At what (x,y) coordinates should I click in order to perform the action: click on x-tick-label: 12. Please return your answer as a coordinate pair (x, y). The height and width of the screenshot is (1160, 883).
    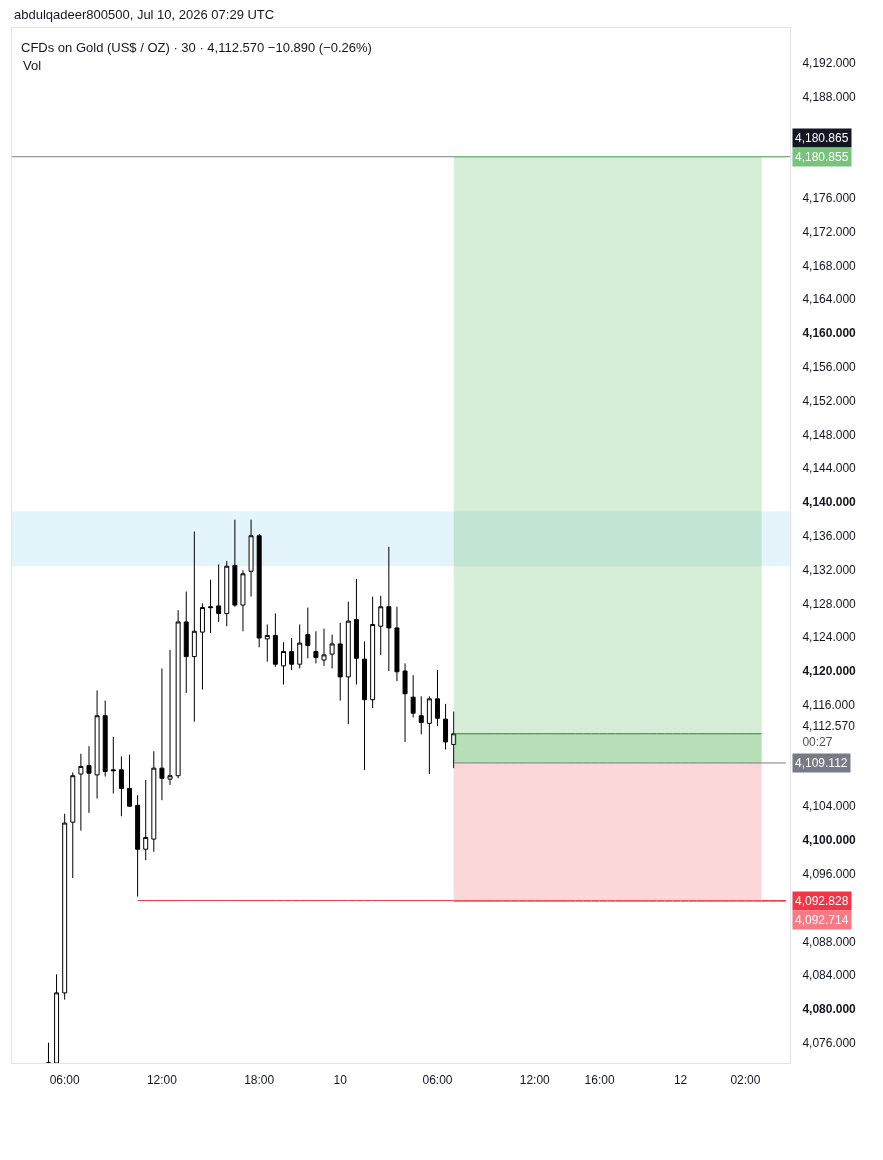
    Looking at the image, I should click on (680, 1080).